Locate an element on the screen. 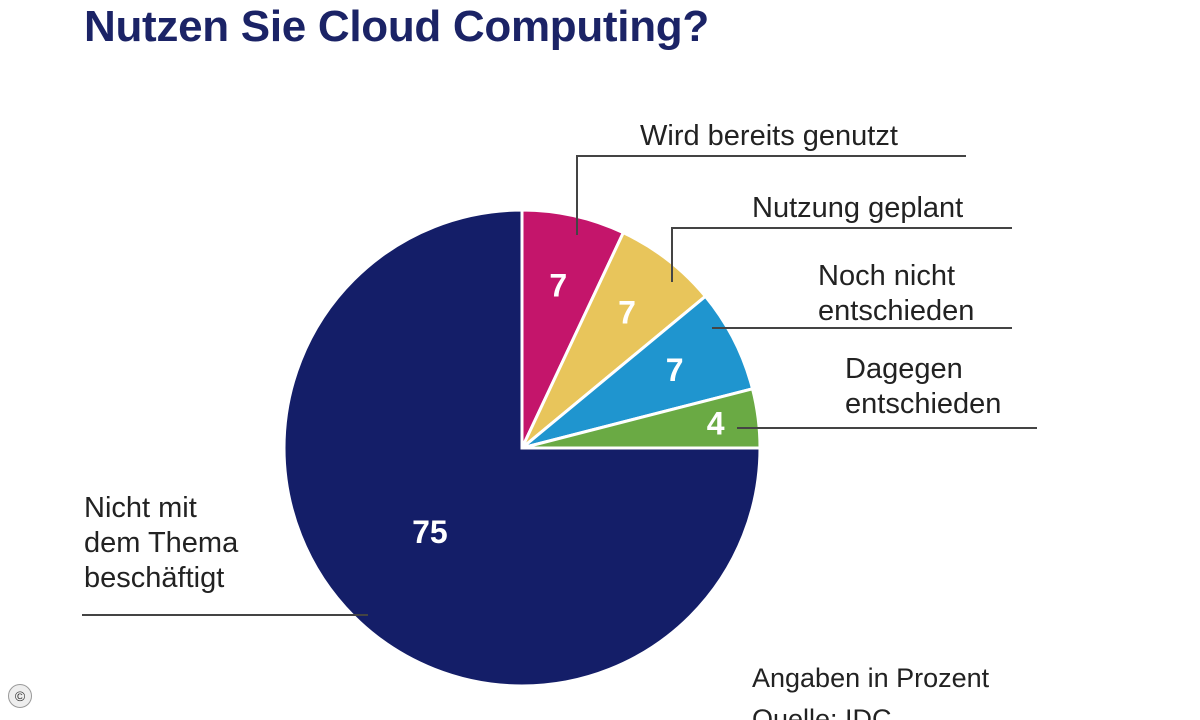 The height and width of the screenshot is (720, 1200). slice-category-label: dem Thema is located at coordinates (161, 543).